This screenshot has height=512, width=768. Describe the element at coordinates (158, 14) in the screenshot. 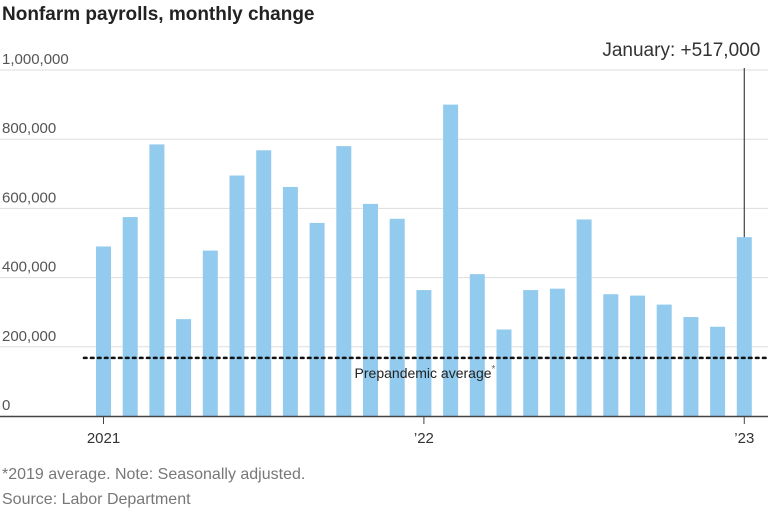

I see `chart-title: Nonfarm payrolls, monthly change` at that location.